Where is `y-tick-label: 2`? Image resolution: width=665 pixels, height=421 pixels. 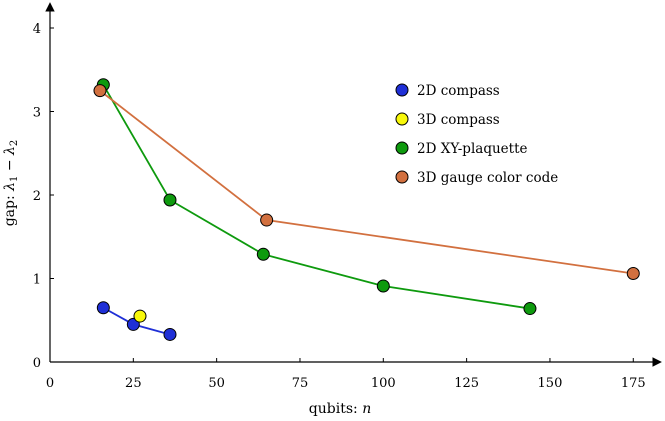
y-tick-label: 2 is located at coordinates (37, 196).